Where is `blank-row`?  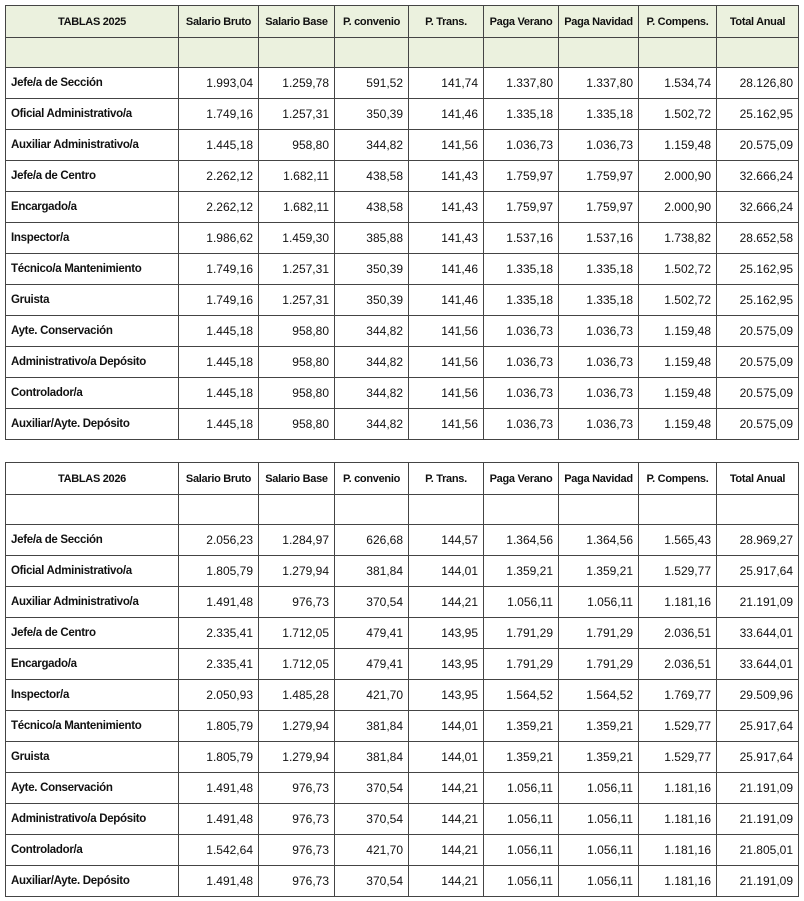
blank-row is located at coordinates (402, 52).